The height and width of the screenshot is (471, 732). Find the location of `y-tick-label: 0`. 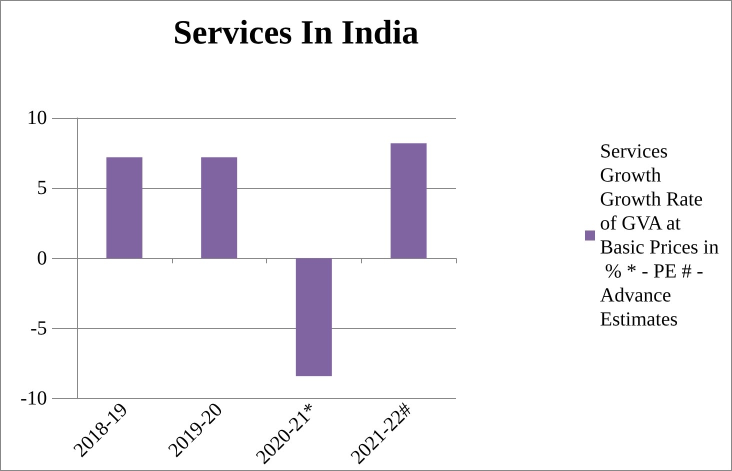

y-tick-label: 0 is located at coordinates (42, 258).